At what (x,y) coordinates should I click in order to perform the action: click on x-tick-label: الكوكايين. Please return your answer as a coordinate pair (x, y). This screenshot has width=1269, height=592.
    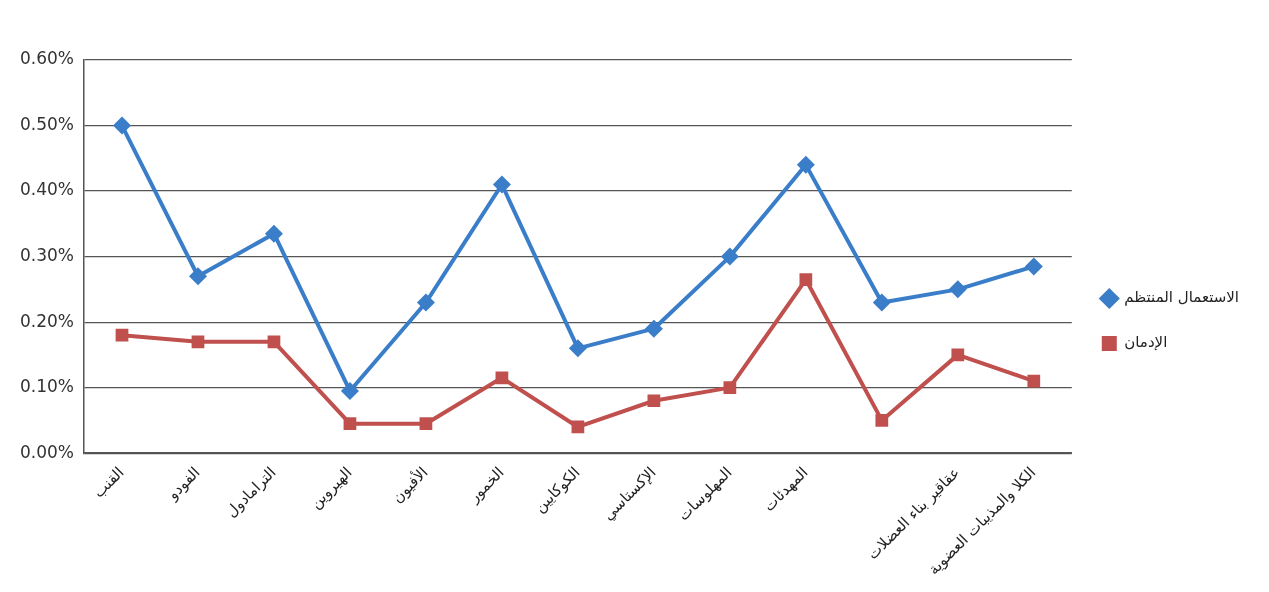
    Looking at the image, I should click on (557, 490).